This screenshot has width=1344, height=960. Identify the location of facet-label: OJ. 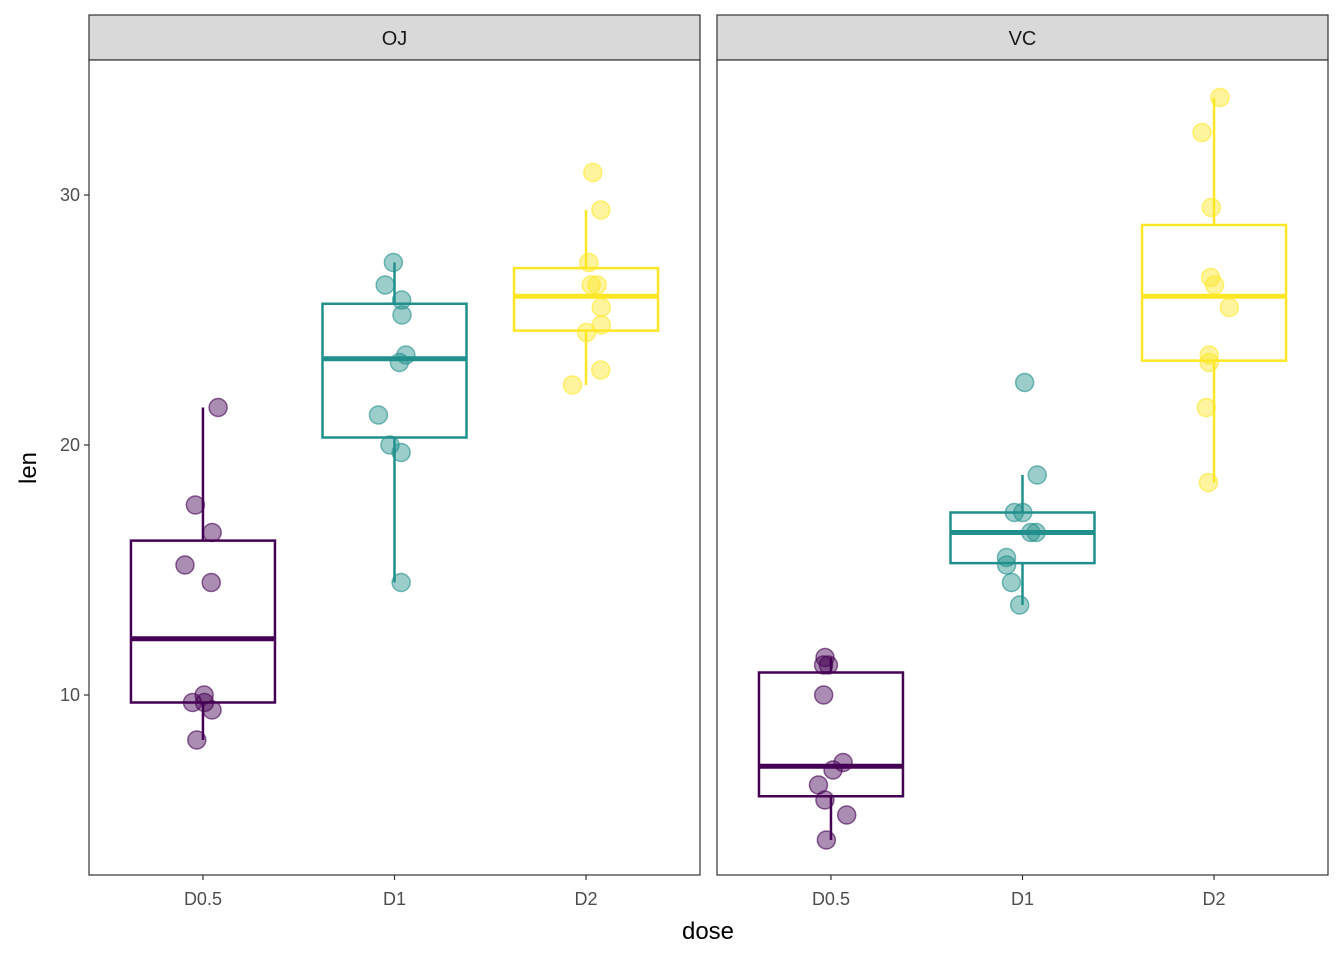
(395, 39).